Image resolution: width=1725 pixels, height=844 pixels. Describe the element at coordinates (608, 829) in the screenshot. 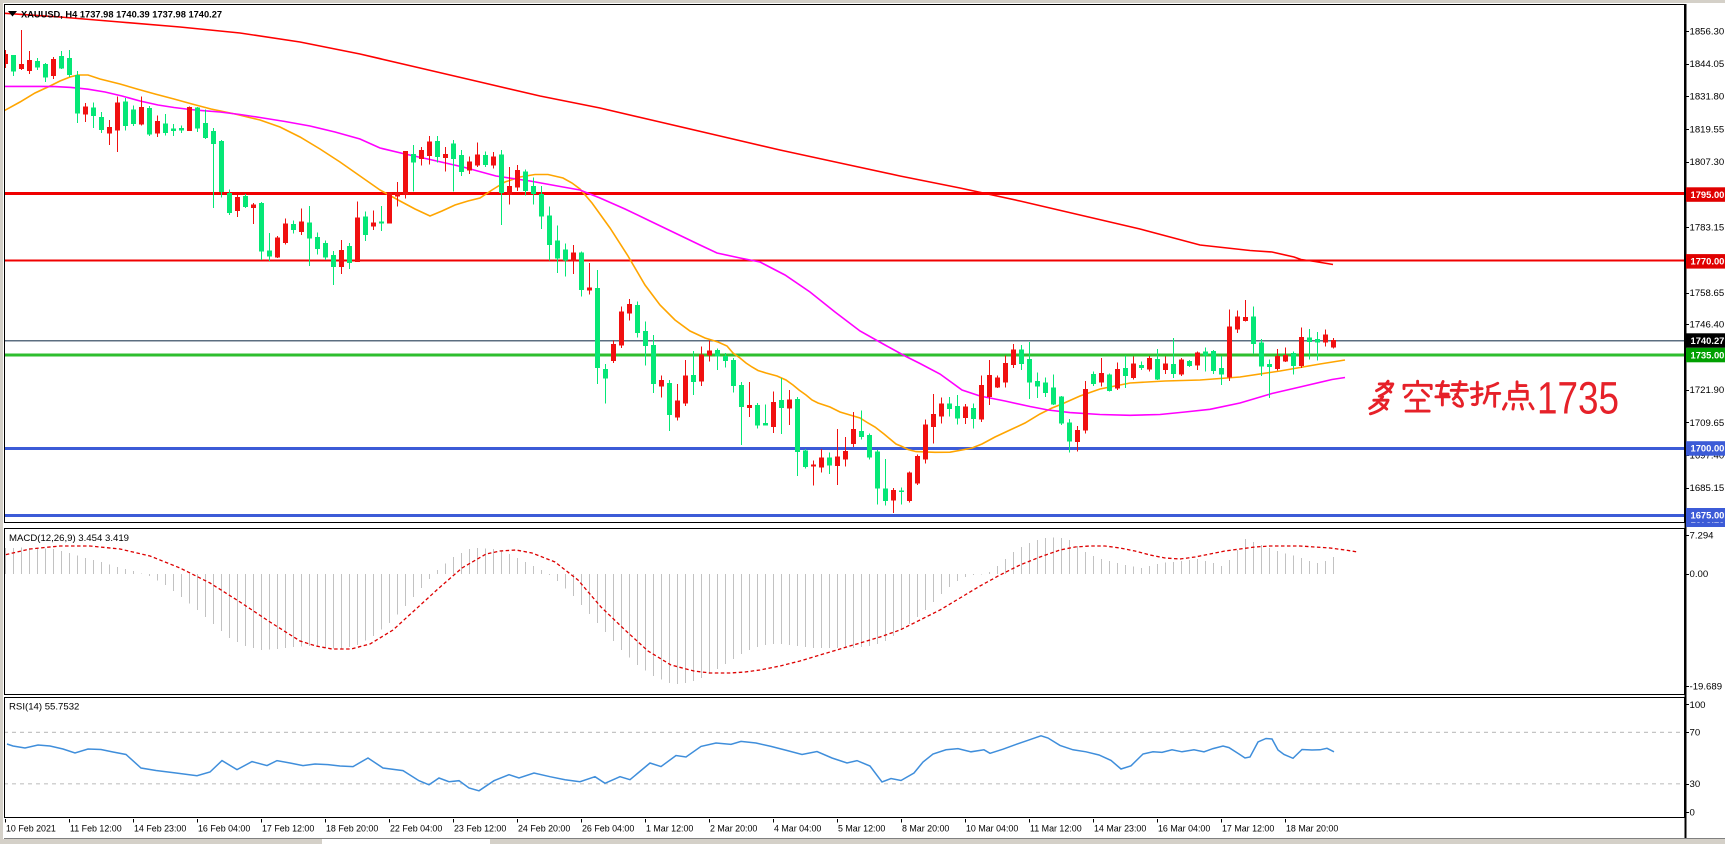

I see `svg-text: 26 Feb 04:00` at that location.